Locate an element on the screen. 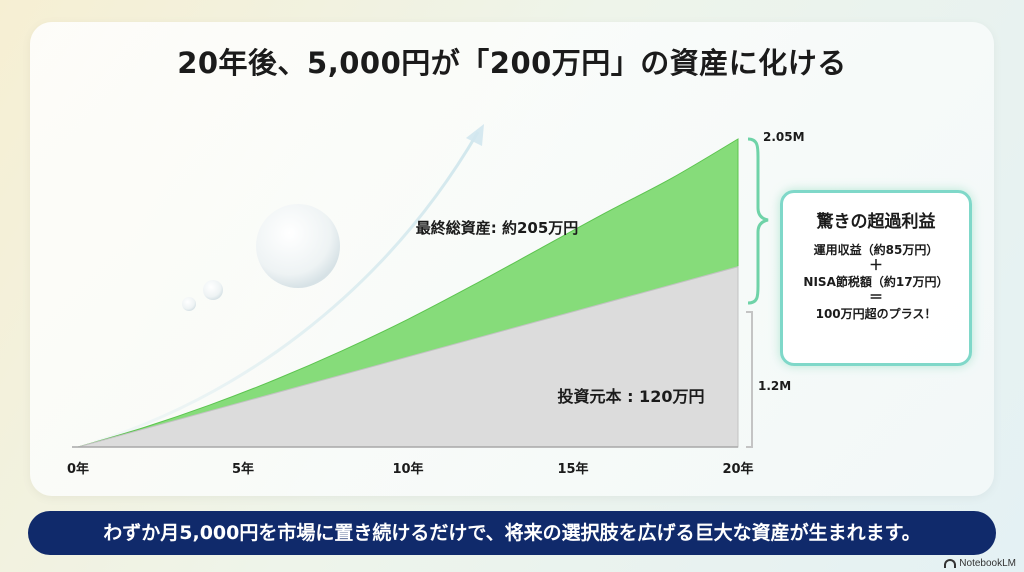 The image size is (1024, 572). growth-arrow-head-icon is located at coordinates (475, 135).